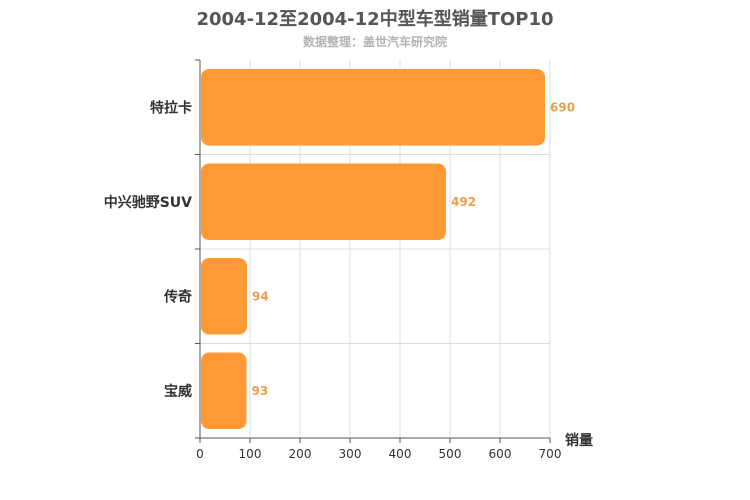 This screenshot has width=750, height=500. What do you see at coordinates (260, 296) in the screenshot?
I see `data-label: 94` at bounding box center [260, 296].